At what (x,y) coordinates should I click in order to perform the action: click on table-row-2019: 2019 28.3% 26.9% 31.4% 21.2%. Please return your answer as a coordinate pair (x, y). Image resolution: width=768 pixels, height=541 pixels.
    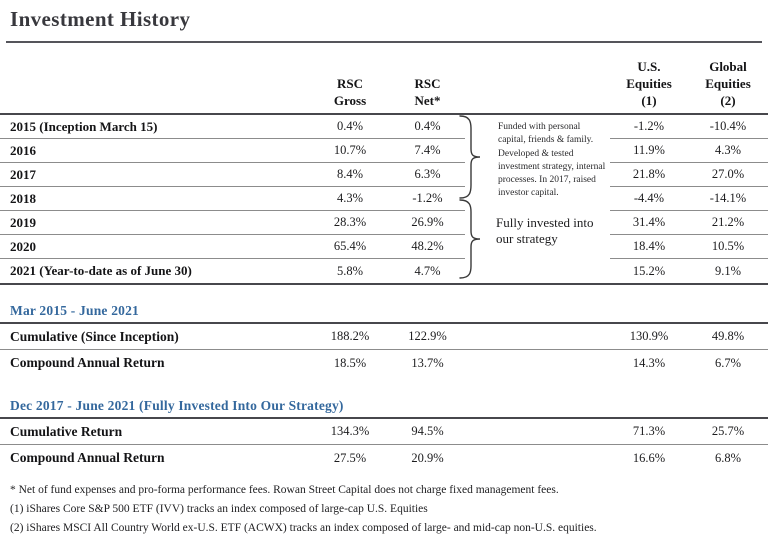
    Looking at the image, I should click on (384, 223).